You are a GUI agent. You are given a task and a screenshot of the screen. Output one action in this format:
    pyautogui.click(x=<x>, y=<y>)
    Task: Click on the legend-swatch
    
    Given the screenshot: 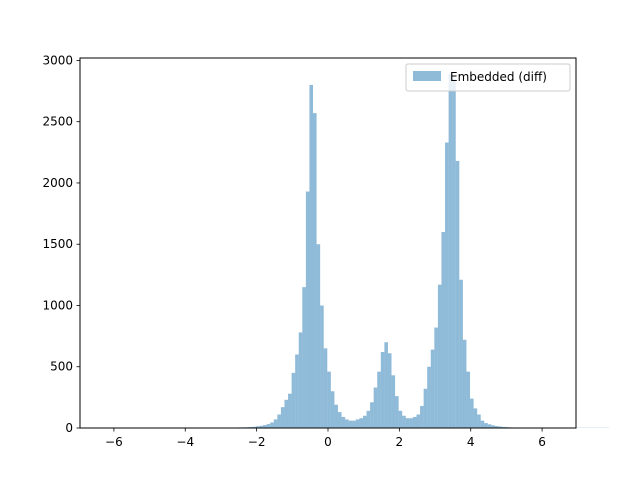 What is the action you would take?
    pyautogui.click(x=427, y=76)
    